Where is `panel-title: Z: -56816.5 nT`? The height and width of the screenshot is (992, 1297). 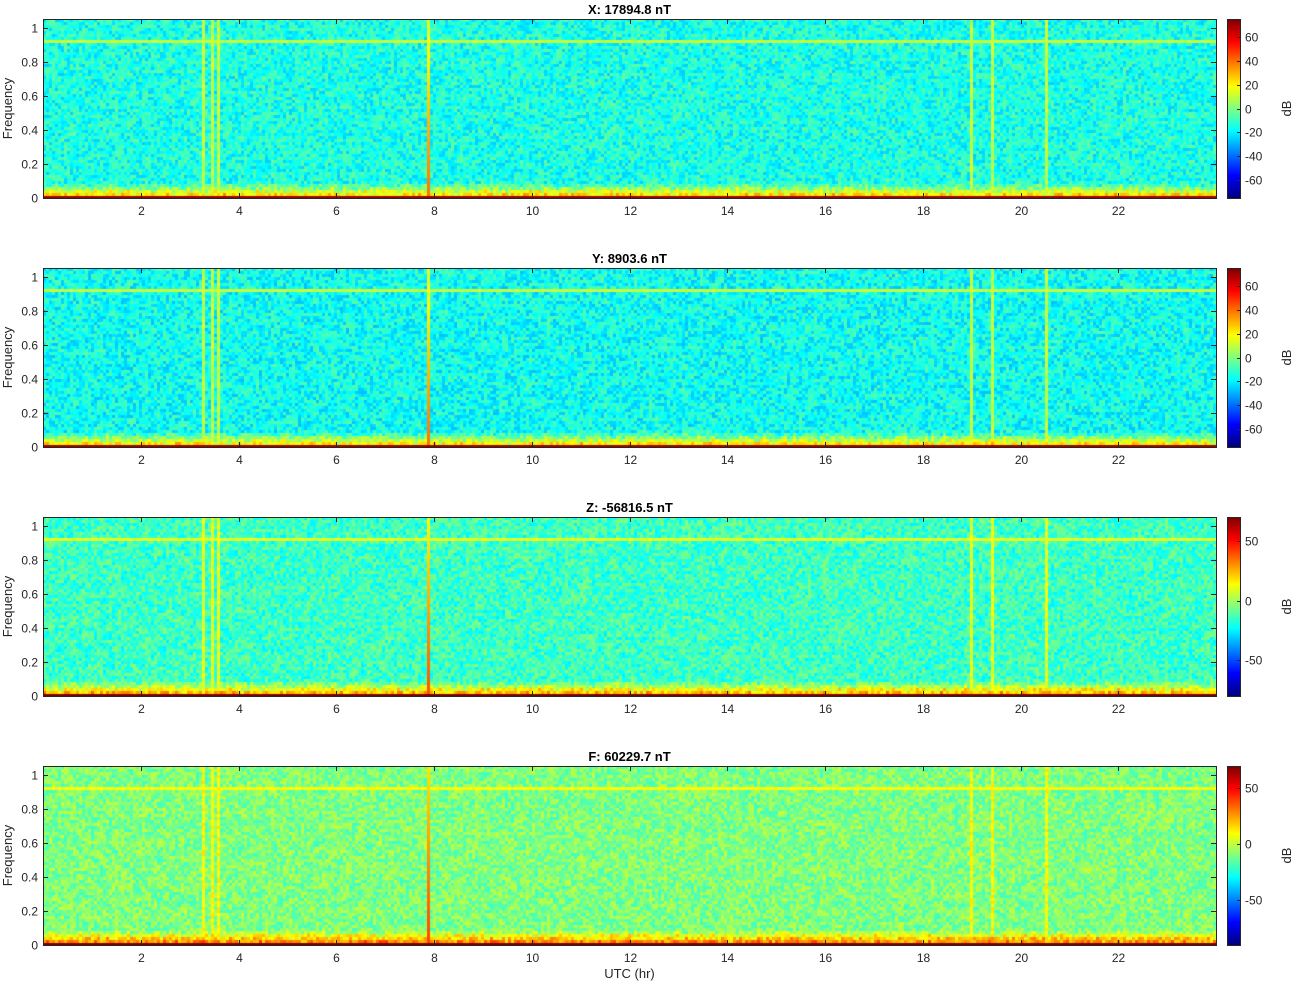
panel-title: Z: -56816.5 nT is located at coordinates (629, 507).